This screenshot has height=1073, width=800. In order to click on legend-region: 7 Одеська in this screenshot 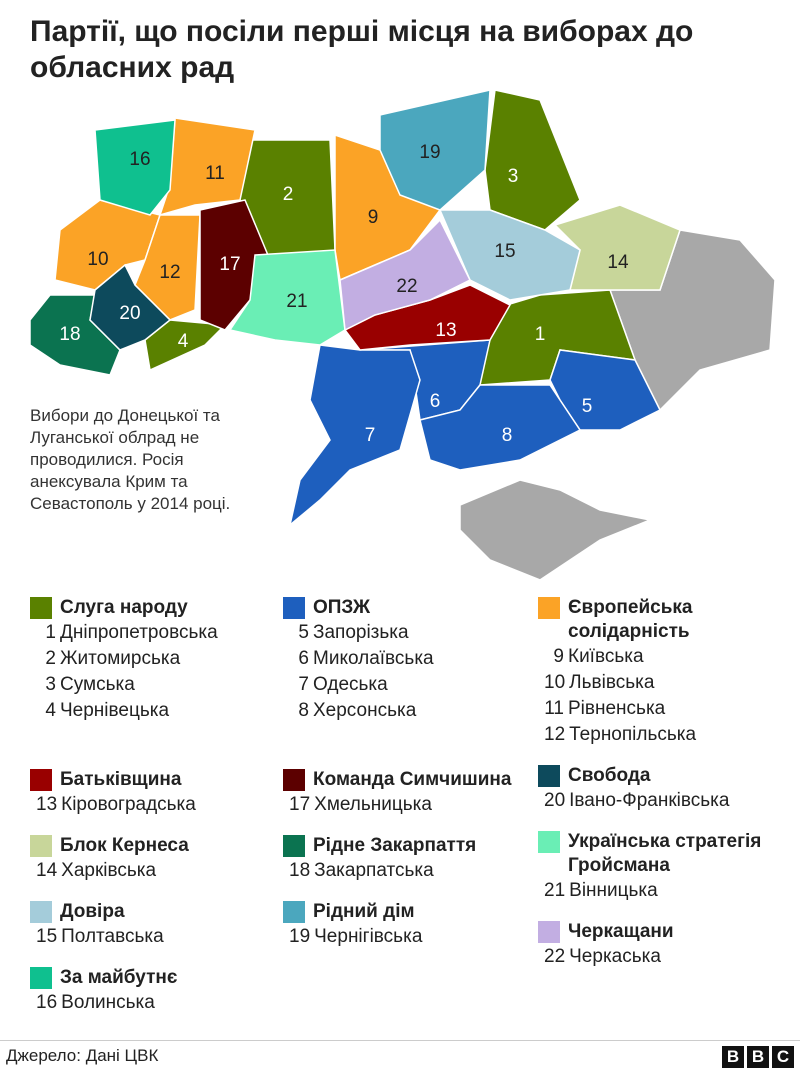, I will do `click(413, 685)`.